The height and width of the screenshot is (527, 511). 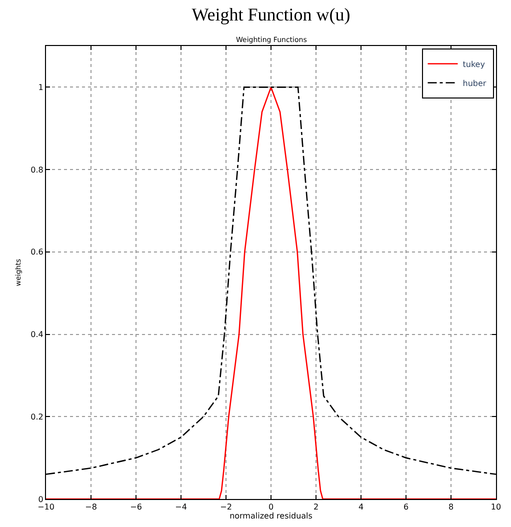 What do you see at coordinates (451, 507) in the screenshot?
I see `x-tick-label: 8` at bounding box center [451, 507].